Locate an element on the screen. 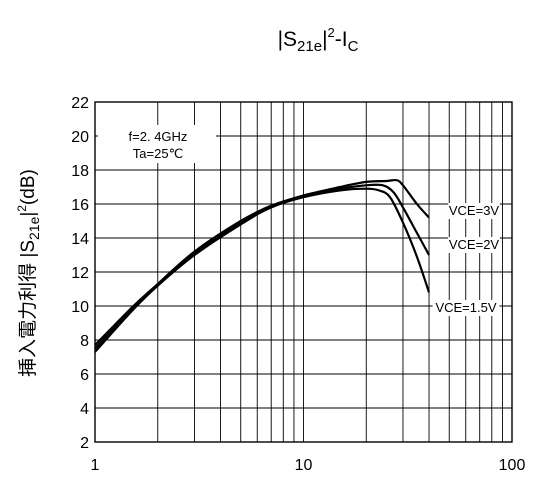  x-tick-label: 100 is located at coordinates (512, 465).